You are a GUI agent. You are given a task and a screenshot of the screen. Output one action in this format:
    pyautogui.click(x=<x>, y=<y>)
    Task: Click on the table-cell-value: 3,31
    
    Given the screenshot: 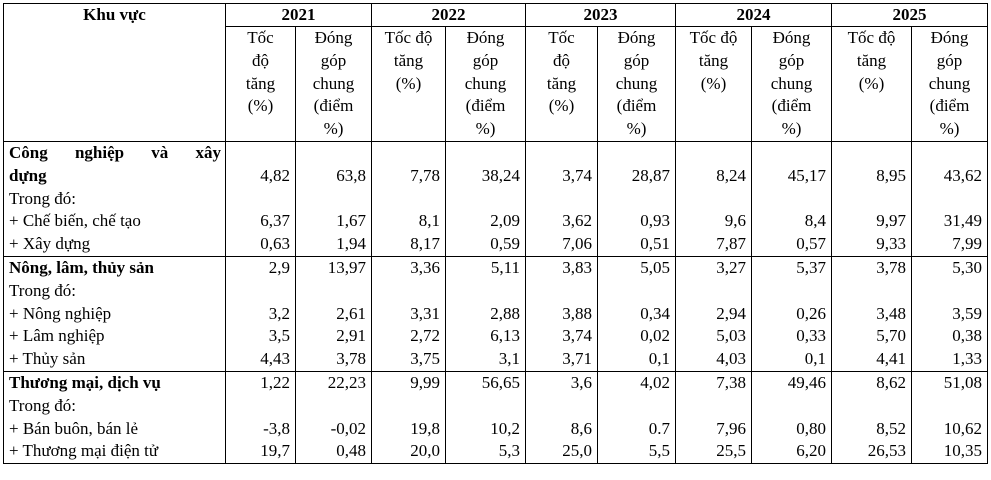 What is the action you would take?
    pyautogui.click(x=408, y=314)
    